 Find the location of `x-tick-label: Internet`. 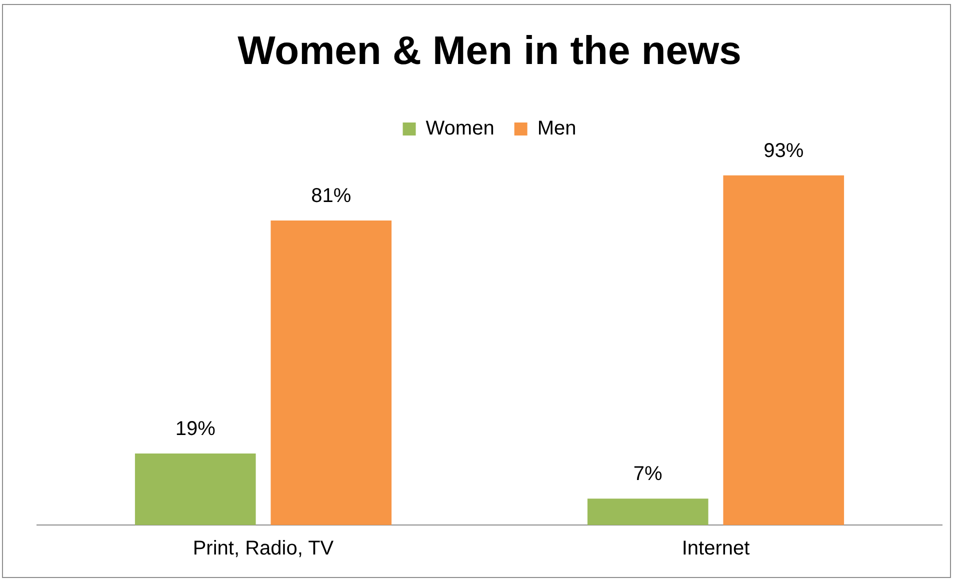

x-tick-label: Internet is located at coordinates (716, 549).